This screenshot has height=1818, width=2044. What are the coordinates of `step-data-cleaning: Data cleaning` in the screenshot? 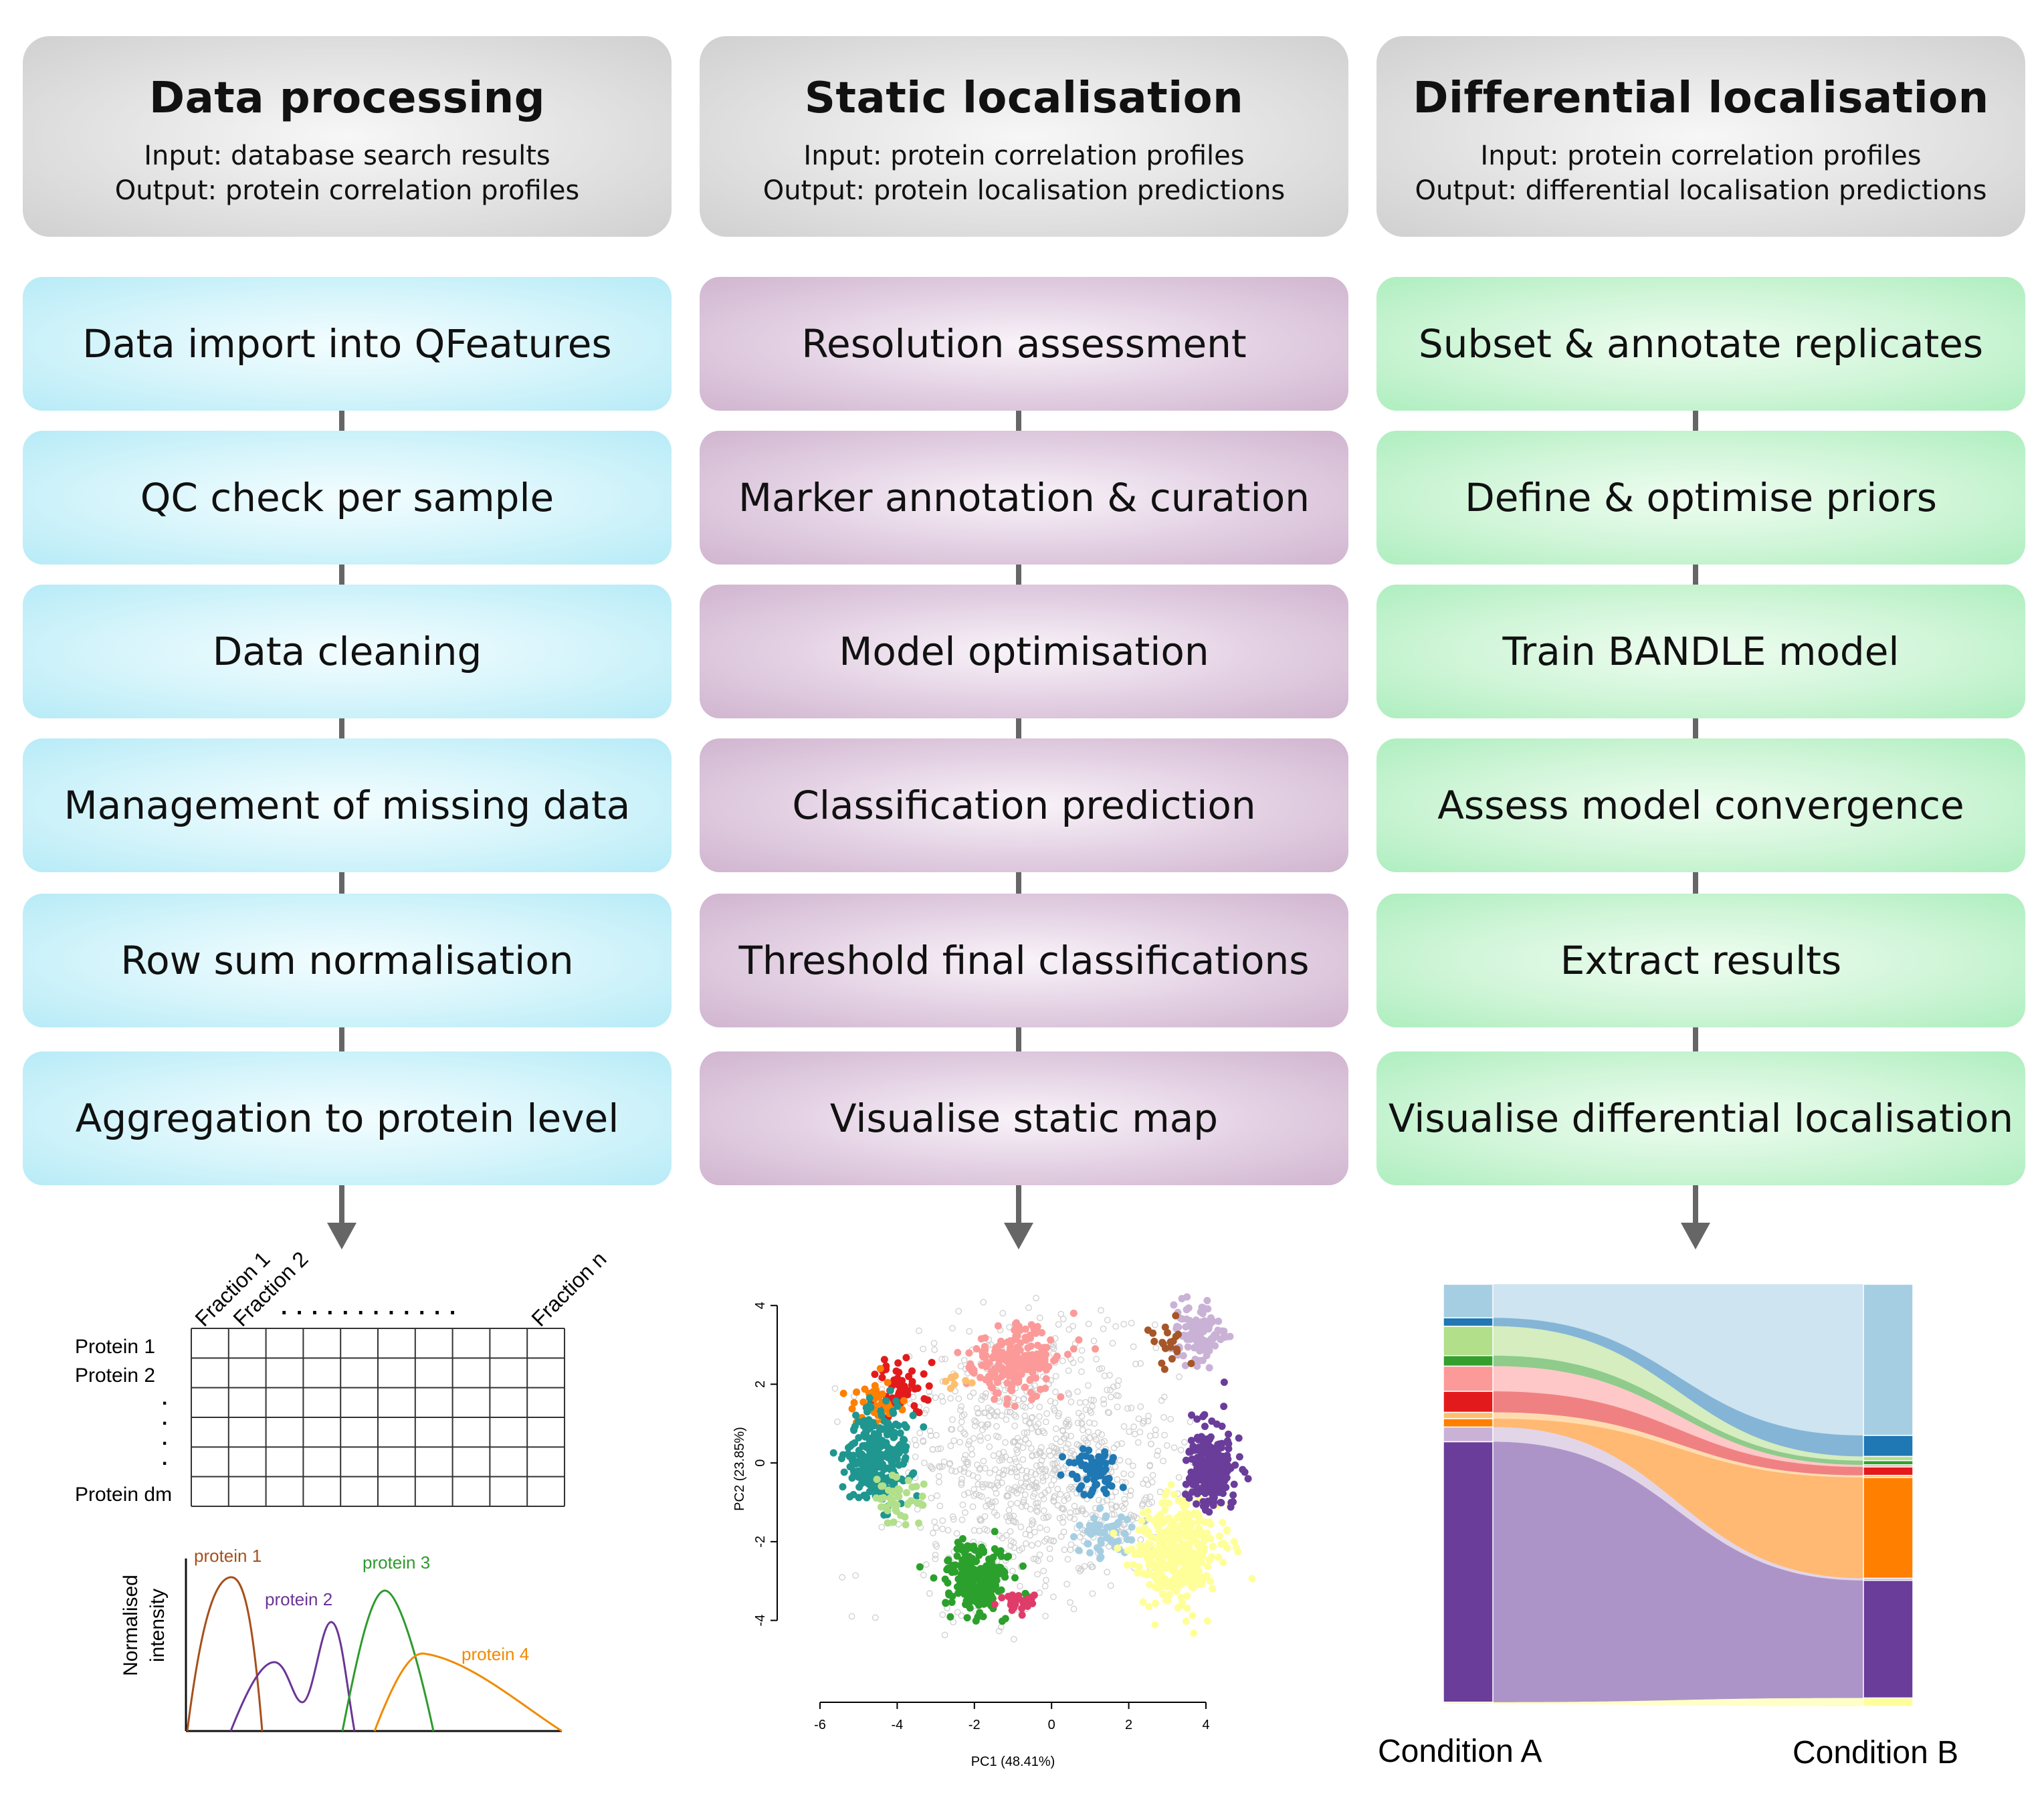 It's located at (347, 651).